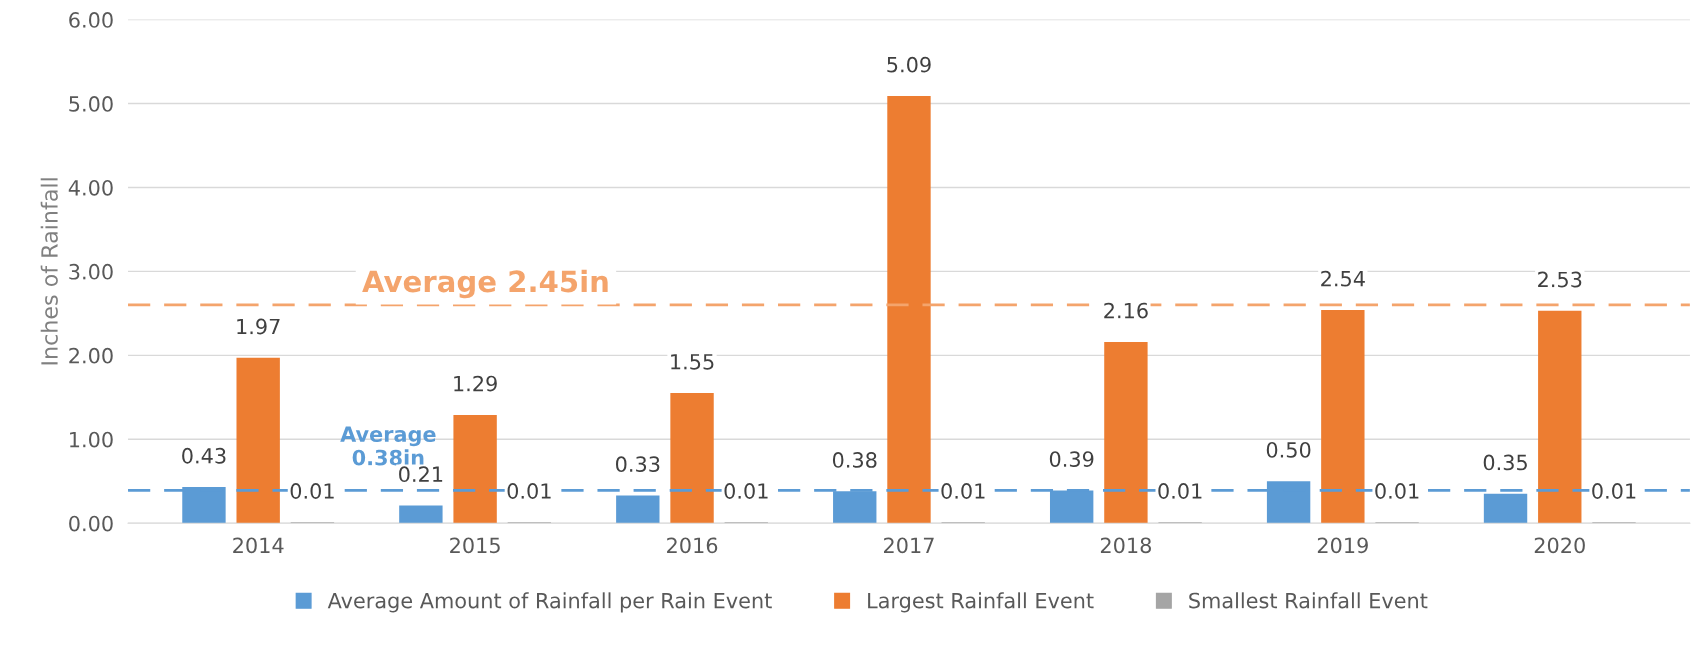 This screenshot has height=654, width=1707. Describe the element at coordinates (1071, 459) in the screenshot. I see `data-label: 0.39` at that location.